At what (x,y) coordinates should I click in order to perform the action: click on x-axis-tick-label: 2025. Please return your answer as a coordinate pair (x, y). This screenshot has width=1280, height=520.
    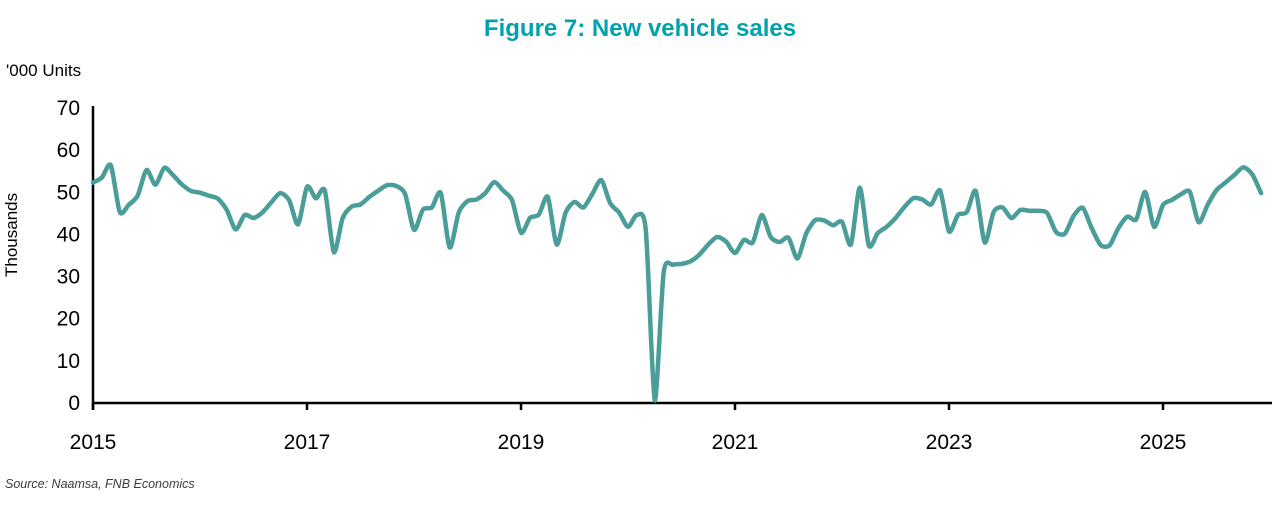
    Looking at the image, I should click on (1163, 442).